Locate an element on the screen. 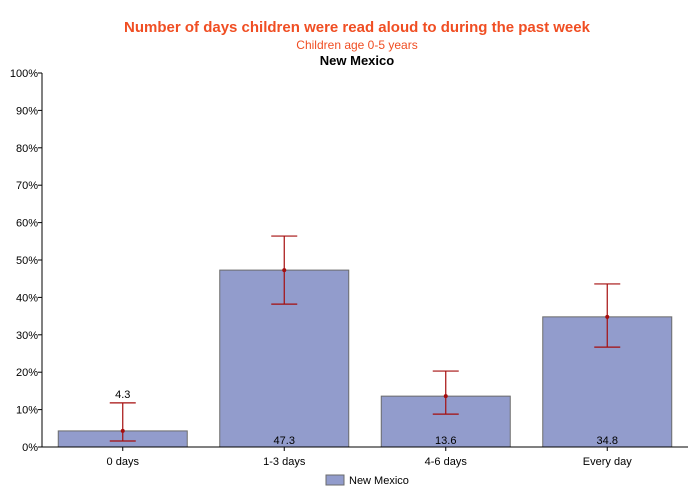 This screenshot has height=500, width=700. legend-label: New Mexico is located at coordinates (379, 481).